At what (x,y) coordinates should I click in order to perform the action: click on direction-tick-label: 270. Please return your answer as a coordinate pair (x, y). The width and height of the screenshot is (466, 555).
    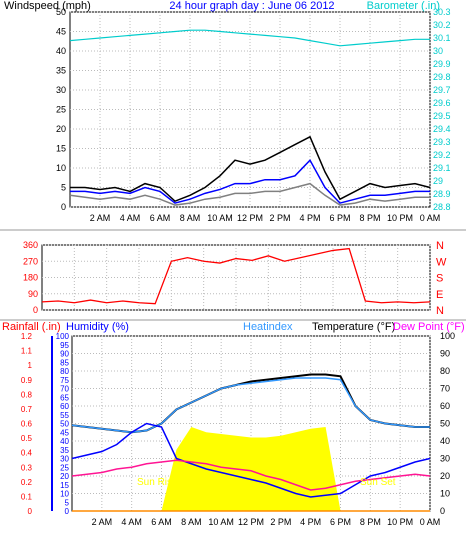
    Looking at the image, I should click on (30, 261).